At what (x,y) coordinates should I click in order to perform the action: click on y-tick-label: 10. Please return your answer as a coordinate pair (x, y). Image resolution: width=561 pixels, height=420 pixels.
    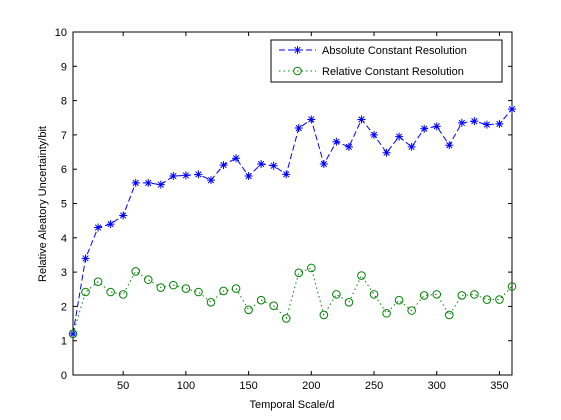
    Looking at the image, I should click on (61, 33).